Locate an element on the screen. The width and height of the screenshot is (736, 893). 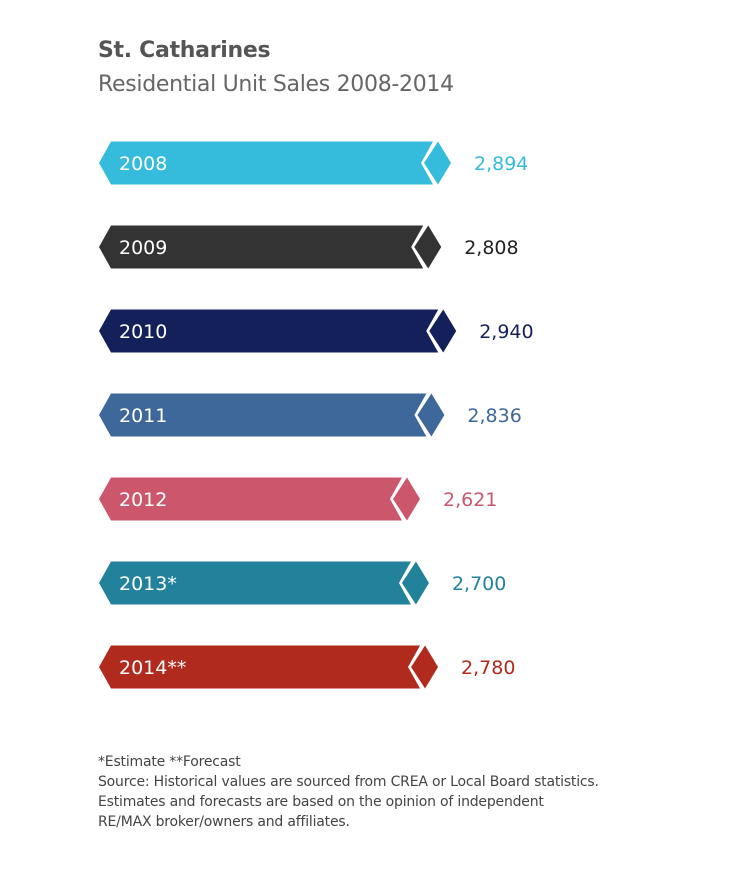
bar-2008 is located at coordinates (266, 163).